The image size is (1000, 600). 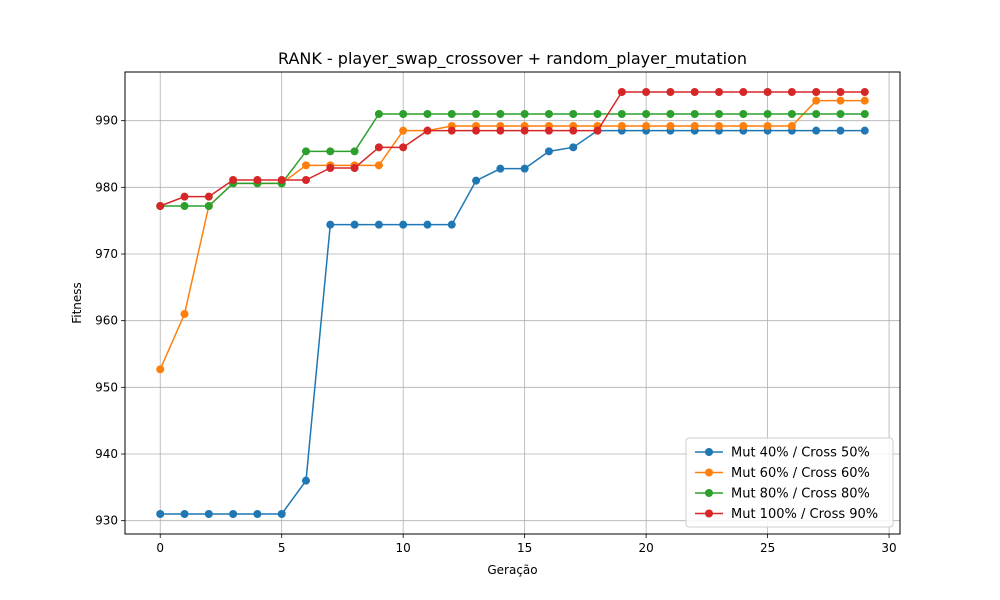 I want to click on x-axis-label: Geração, so click(x=512, y=570).